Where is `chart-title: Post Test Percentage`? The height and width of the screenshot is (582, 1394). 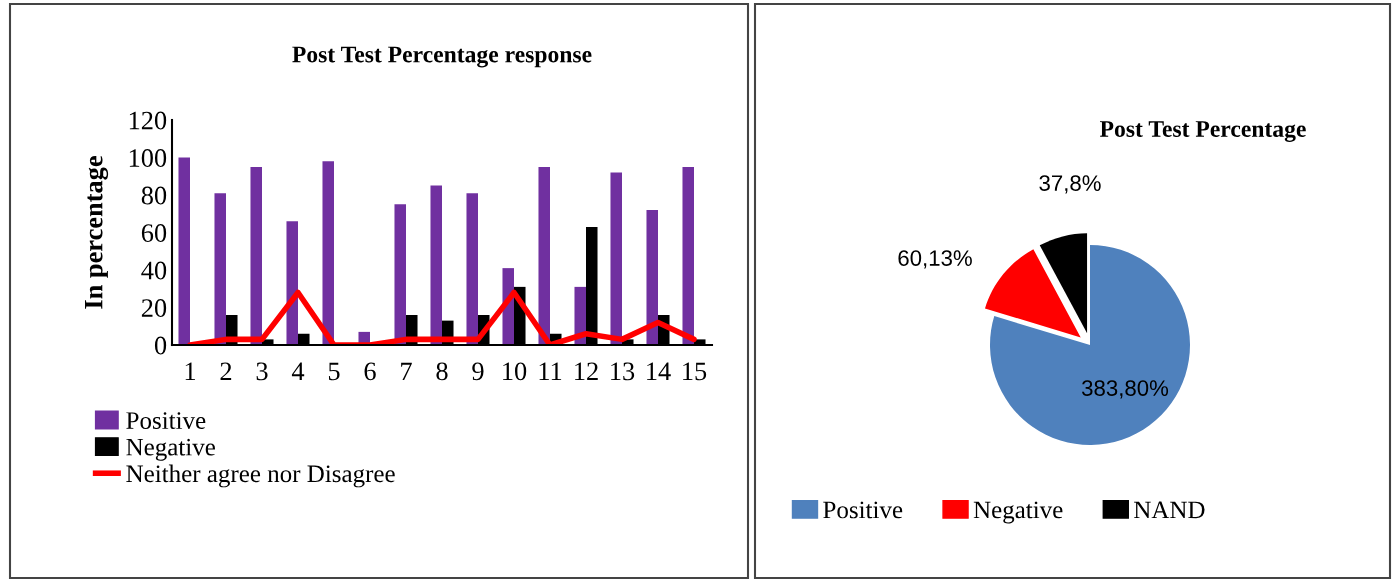
chart-title: Post Test Percentage is located at coordinates (1202, 131).